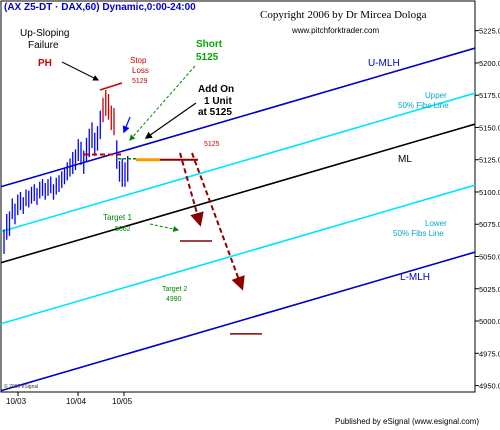  What do you see at coordinates (405, 159) in the screenshot?
I see `label-ml: ML` at bounding box center [405, 159].